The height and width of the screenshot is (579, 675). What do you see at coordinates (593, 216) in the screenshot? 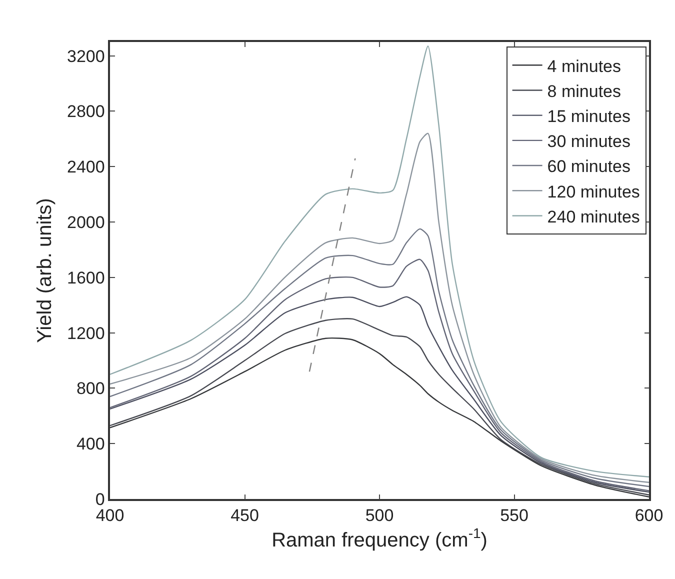
I see `legend-label: 240 minutes` at bounding box center [593, 216].